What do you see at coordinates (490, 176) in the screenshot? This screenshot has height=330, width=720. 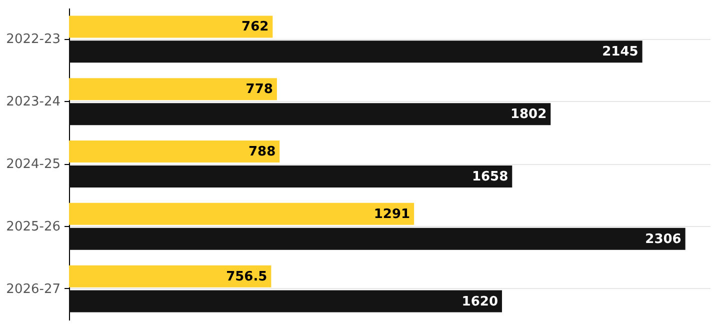 I see `data-label: 1658` at bounding box center [490, 176].